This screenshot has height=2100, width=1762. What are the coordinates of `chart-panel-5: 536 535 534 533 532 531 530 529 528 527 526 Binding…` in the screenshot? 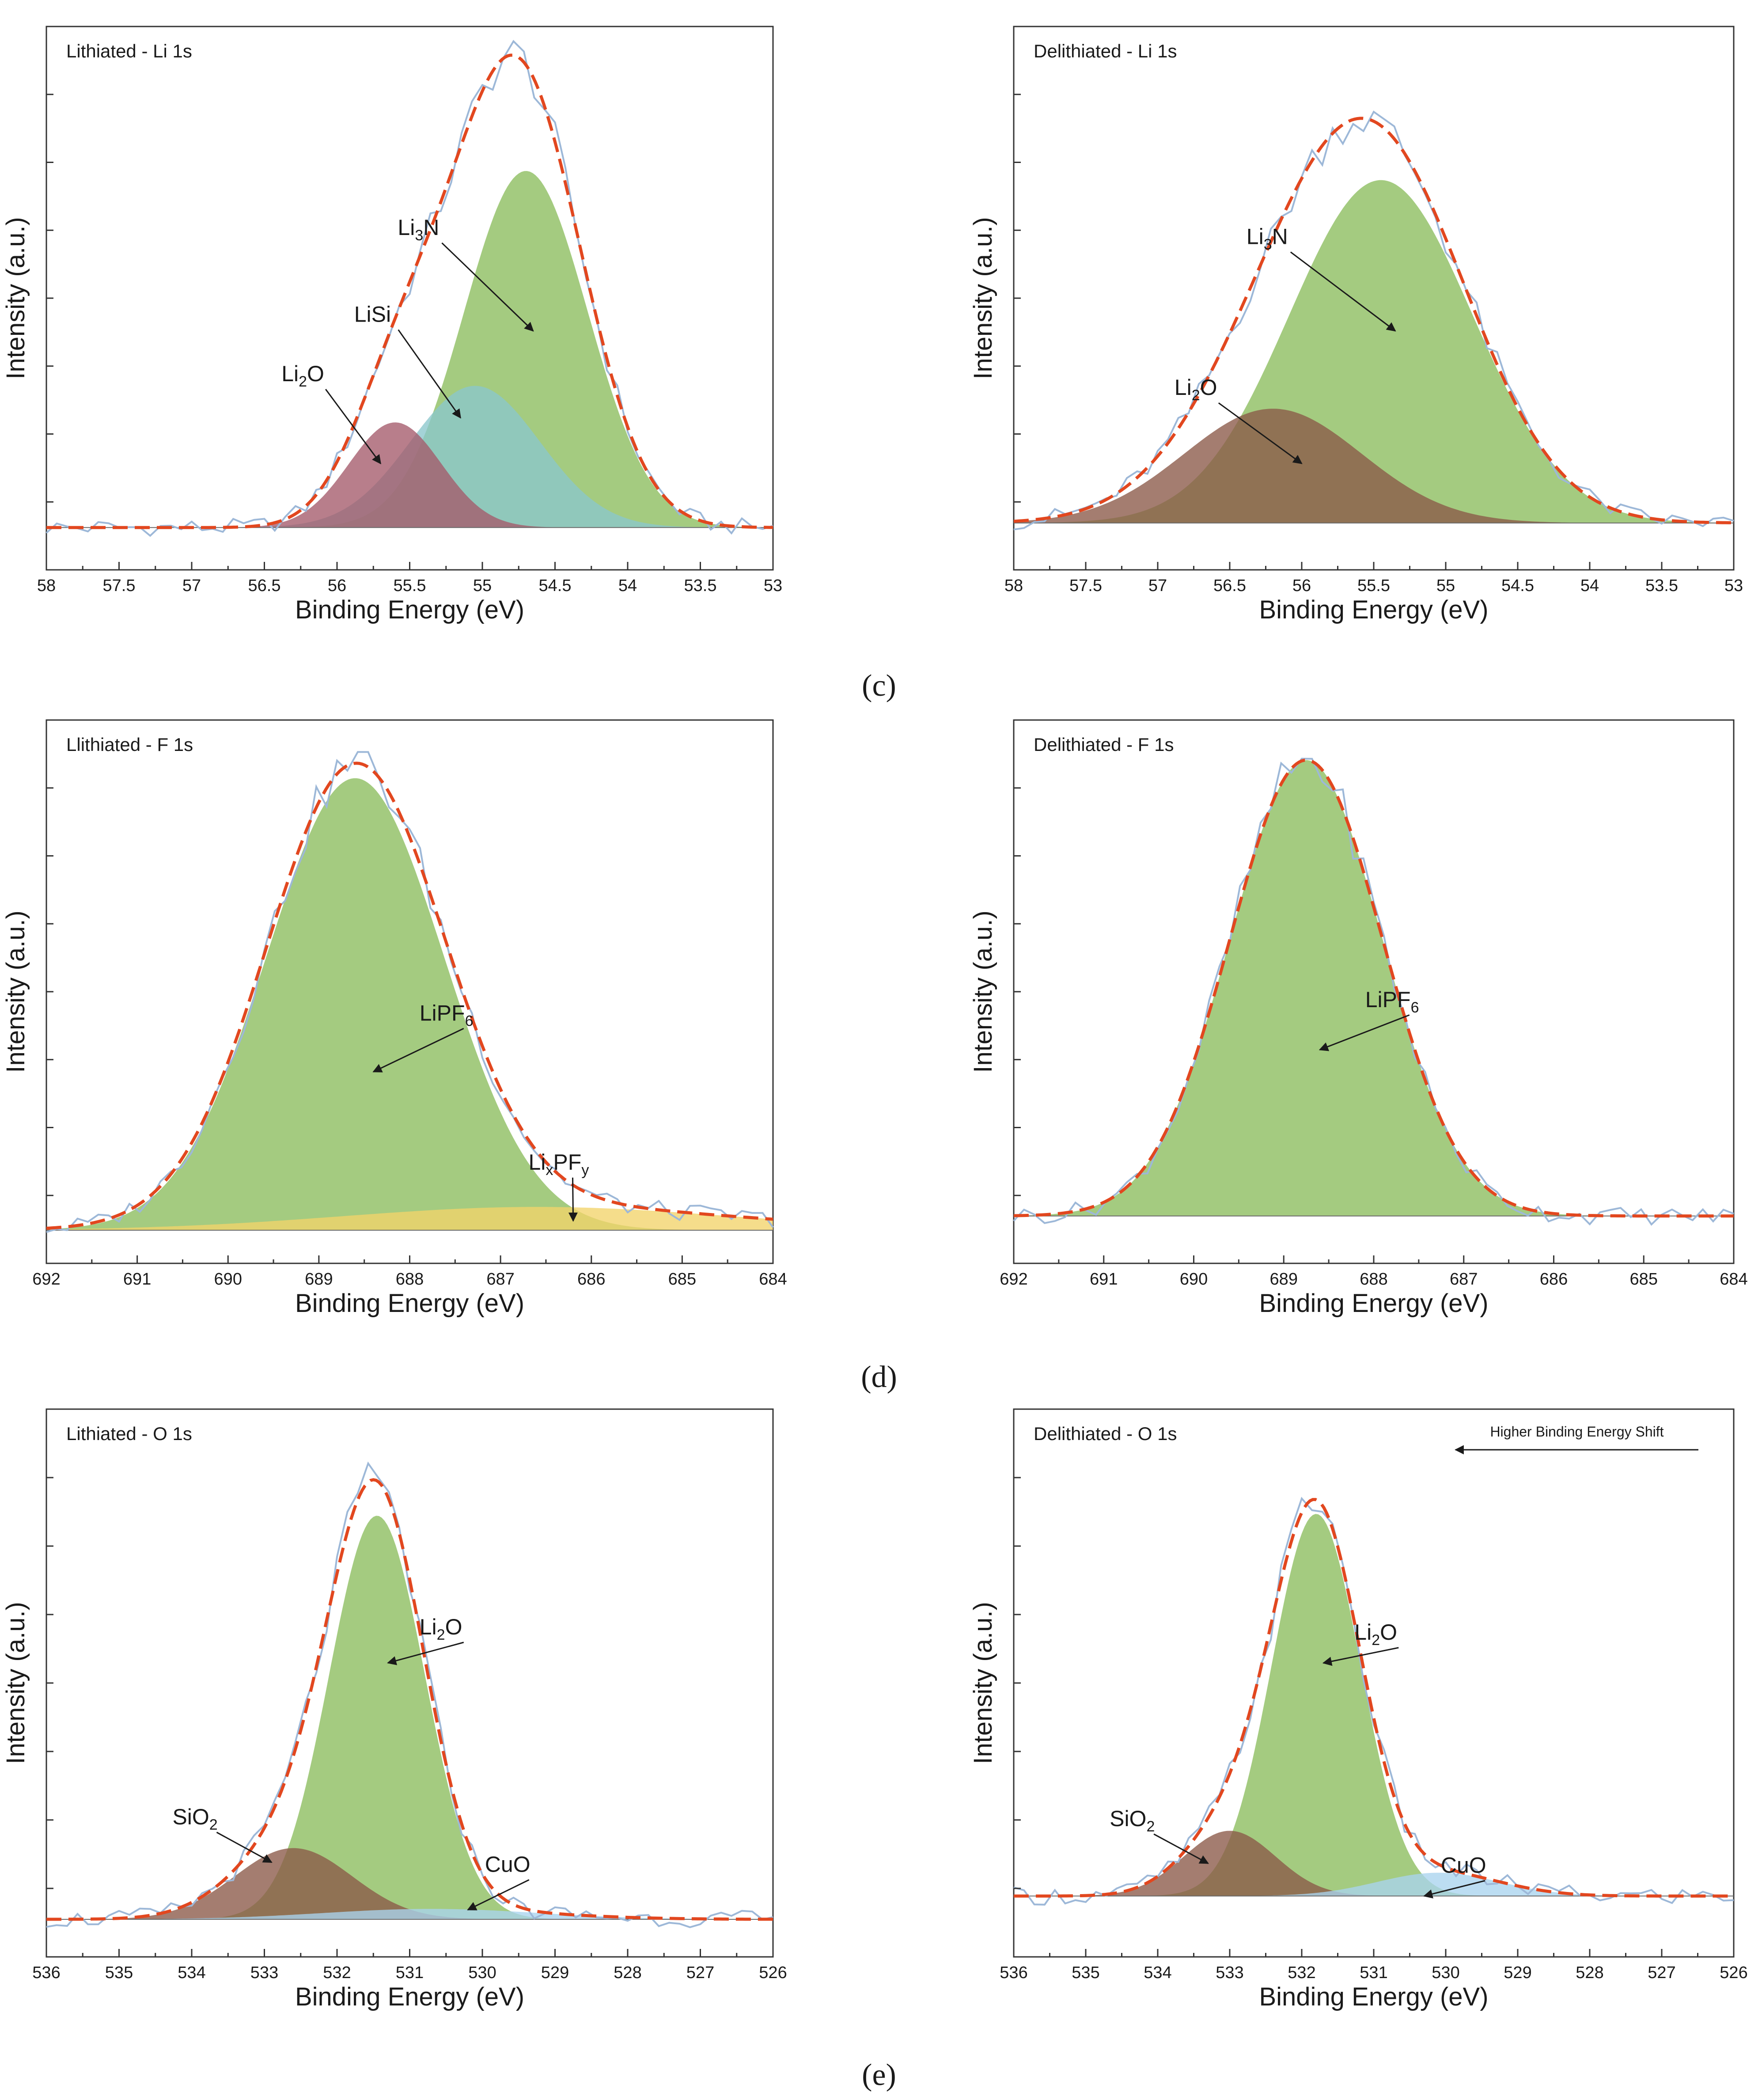 It's located at (1358, 1710).